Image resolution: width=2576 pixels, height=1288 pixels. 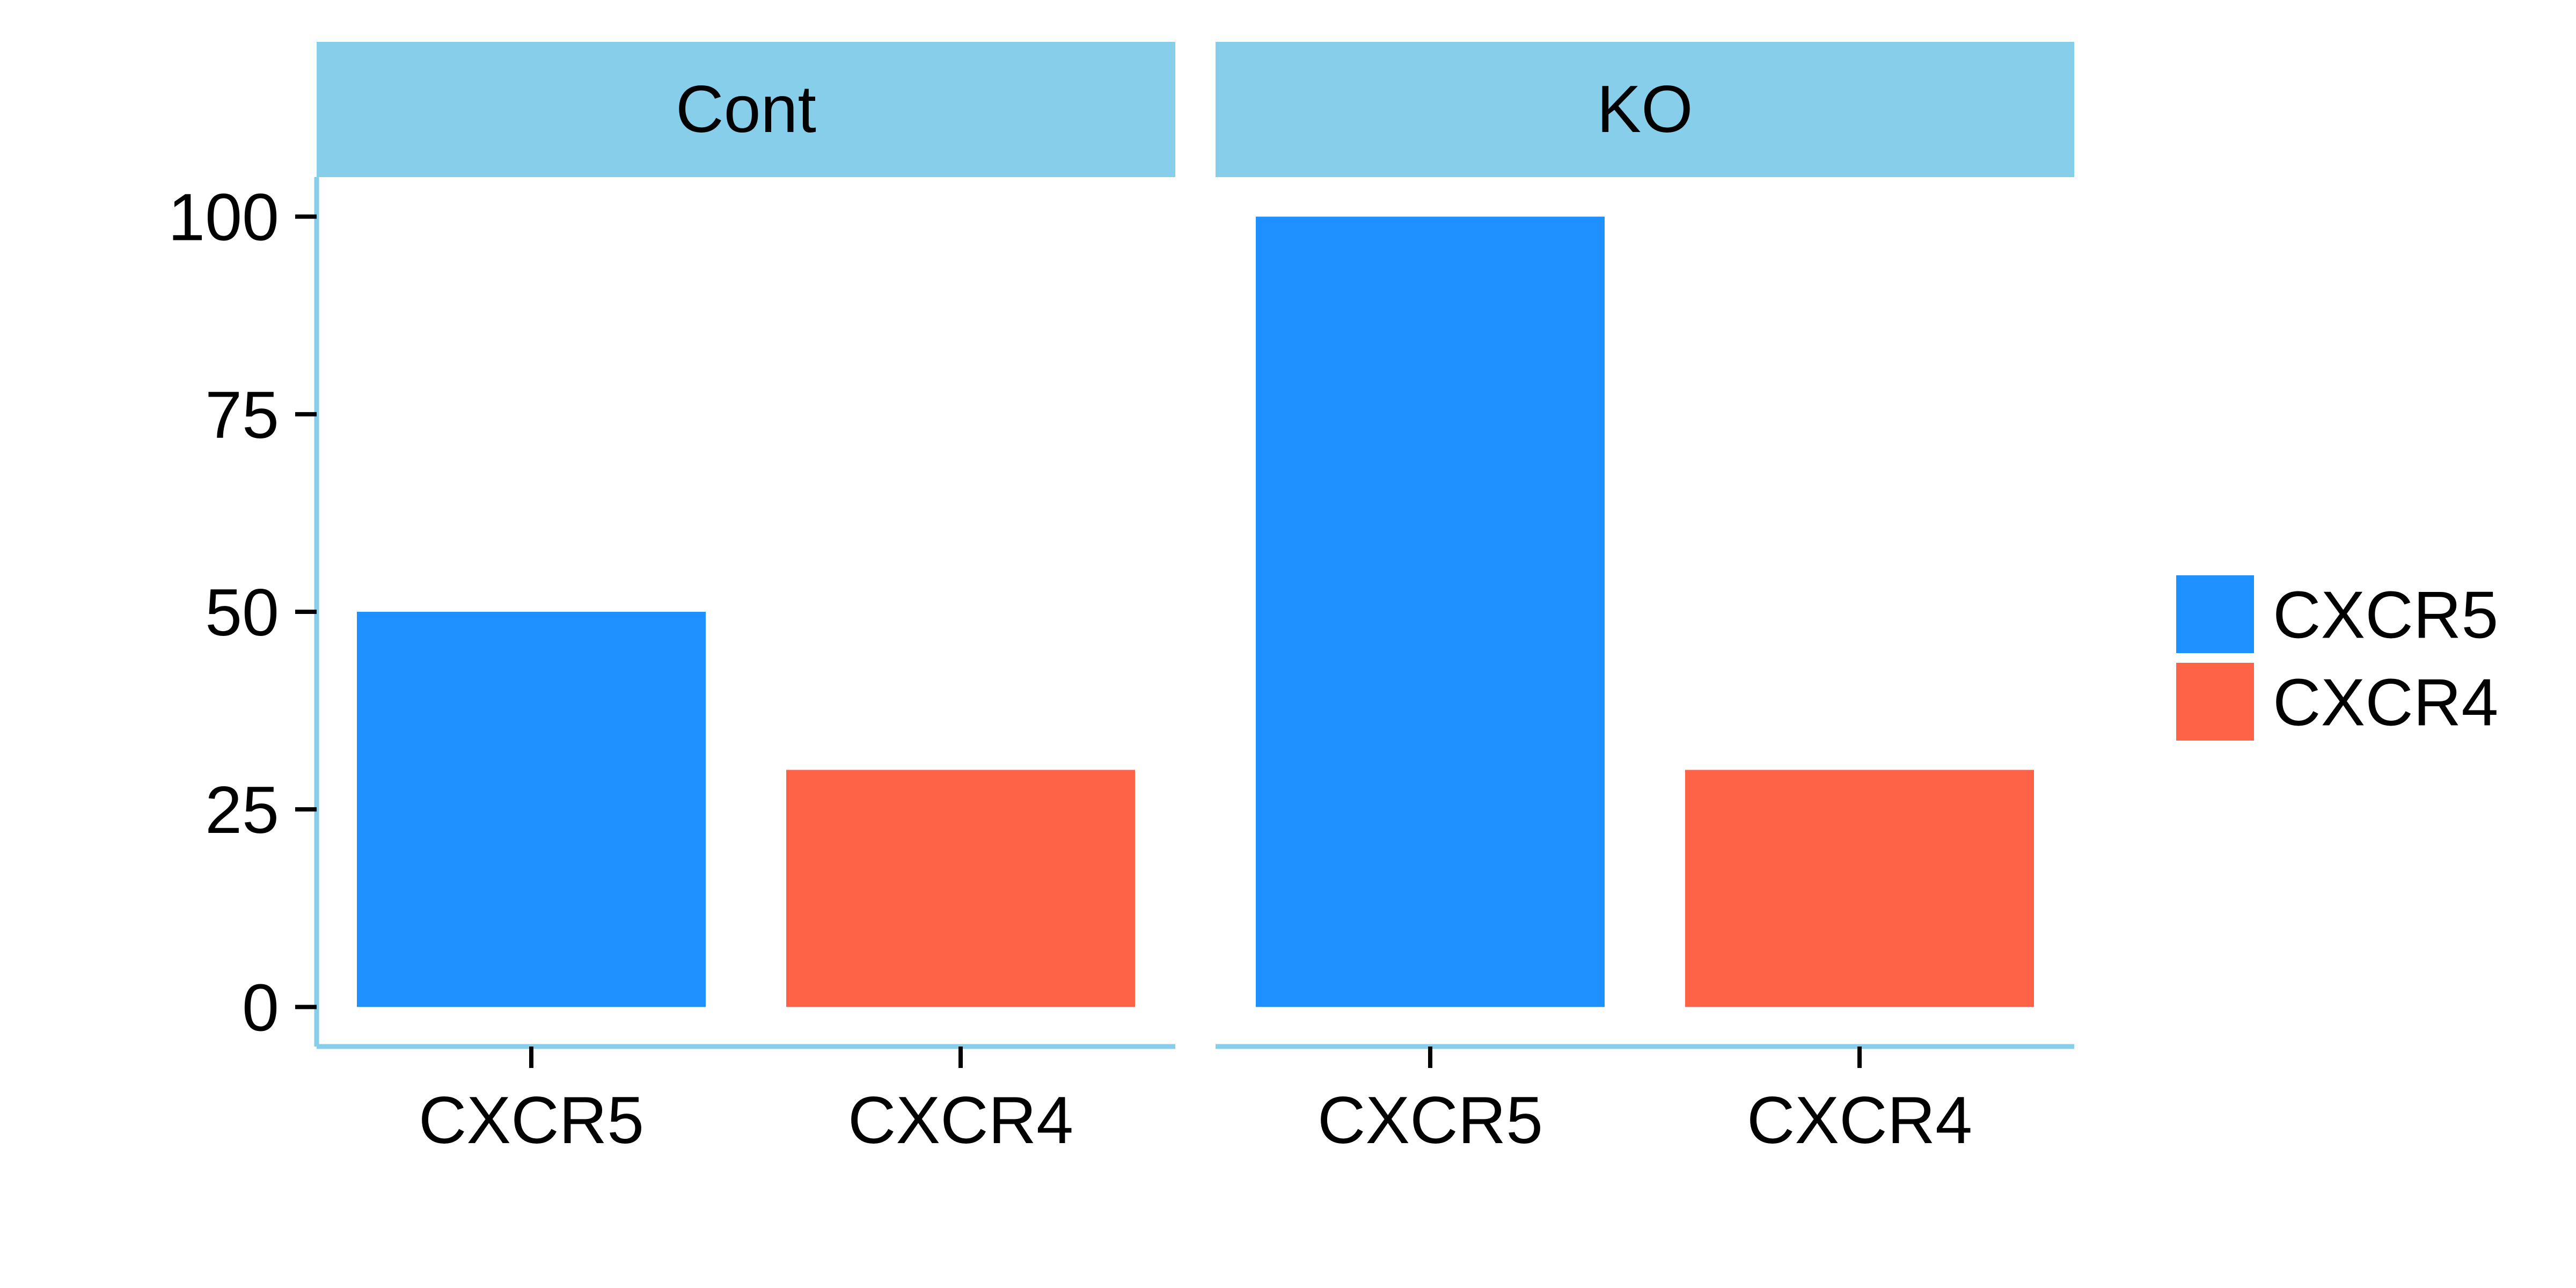 I want to click on facet-strip-label: Cont, so click(x=746, y=109).